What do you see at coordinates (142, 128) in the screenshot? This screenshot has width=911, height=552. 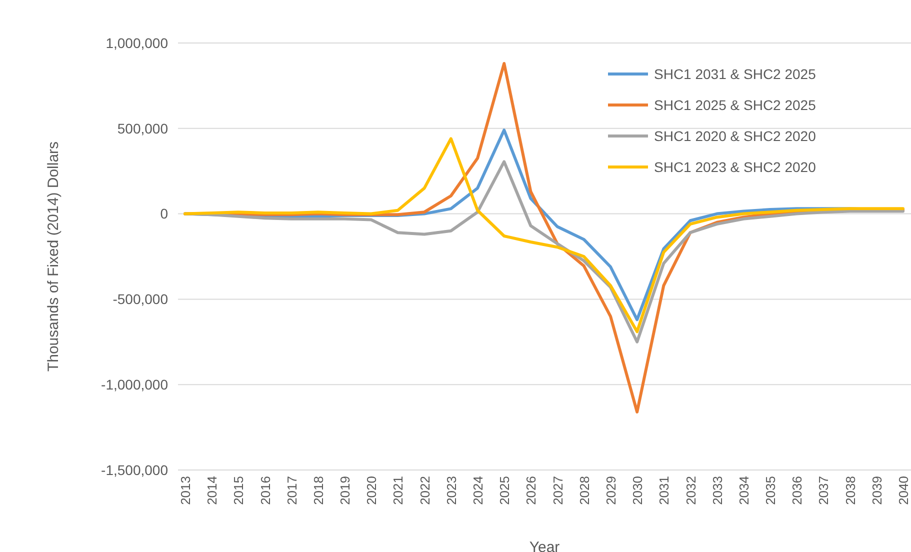 I see `y-tick-label: 500,000` at bounding box center [142, 128].